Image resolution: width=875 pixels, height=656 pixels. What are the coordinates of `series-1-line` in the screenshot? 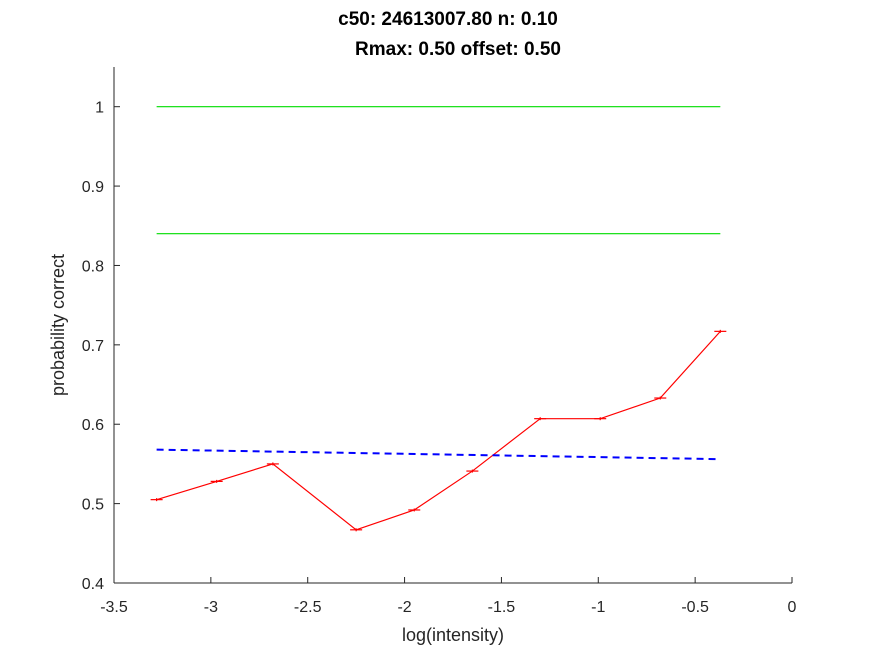 It's located at (438, 454).